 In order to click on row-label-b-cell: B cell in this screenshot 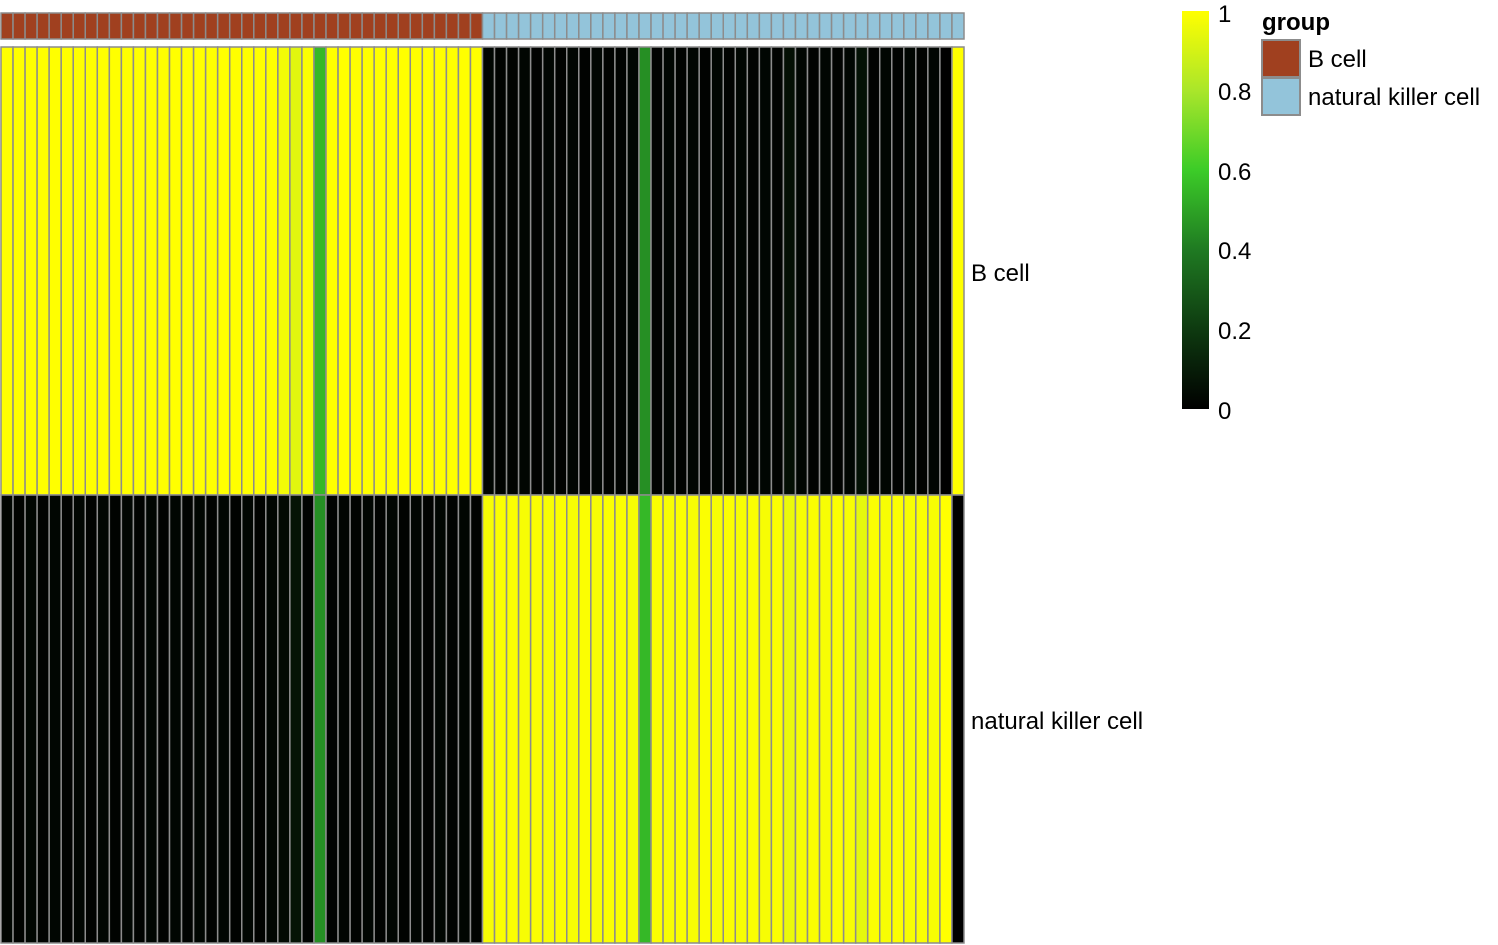, I will do `click(1000, 273)`.